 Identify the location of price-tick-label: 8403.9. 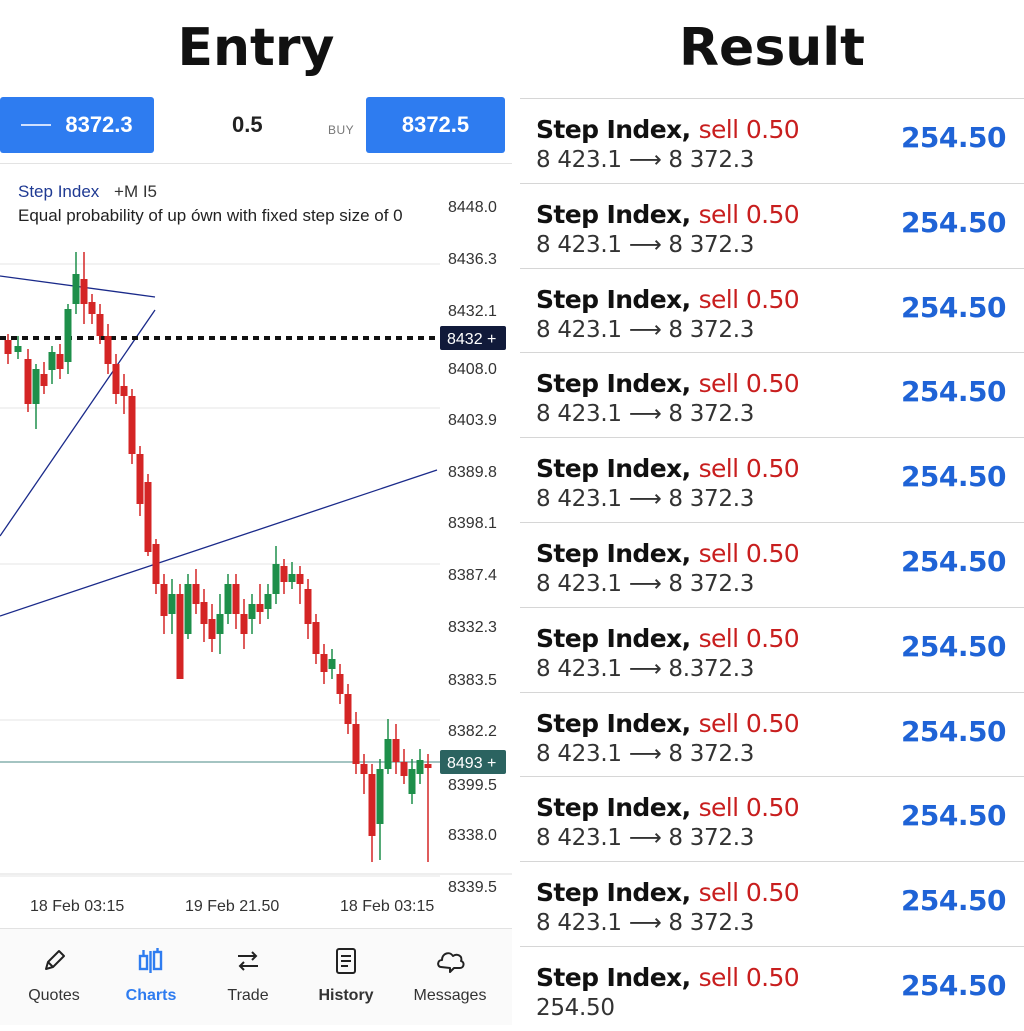
(472, 420).